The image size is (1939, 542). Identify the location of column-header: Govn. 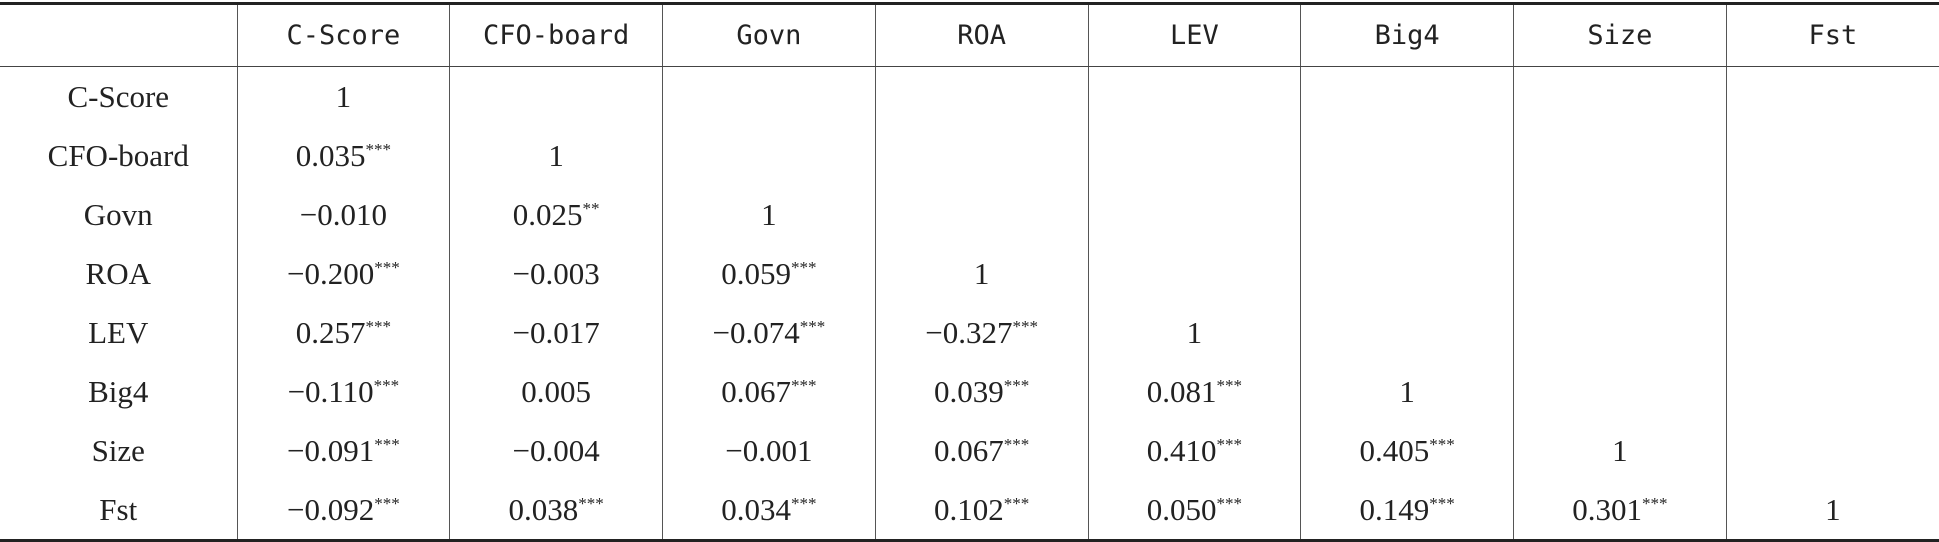
(769, 35).